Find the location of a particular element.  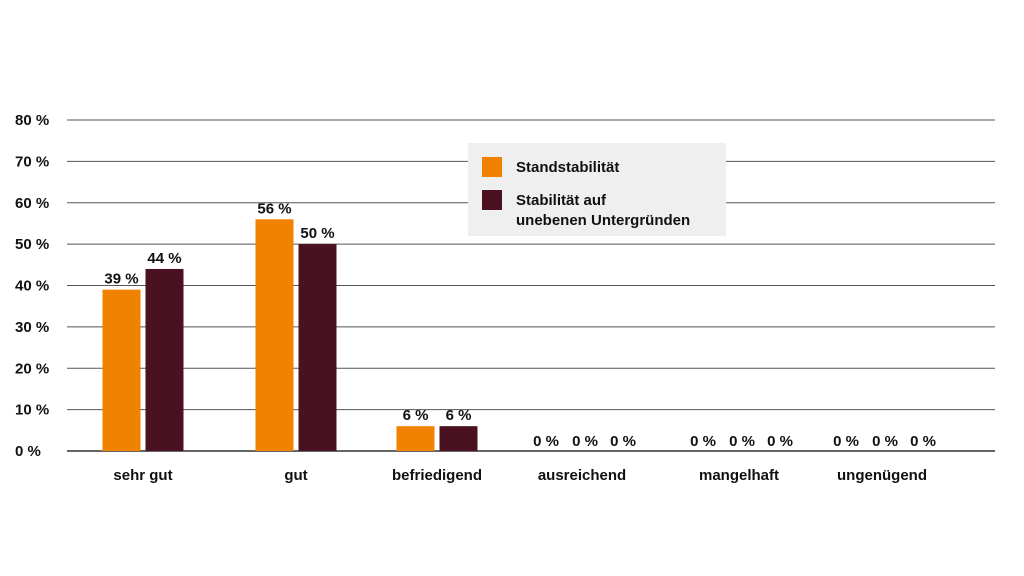

zero-label-ausreichend-3: 0 % is located at coordinates (623, 441).